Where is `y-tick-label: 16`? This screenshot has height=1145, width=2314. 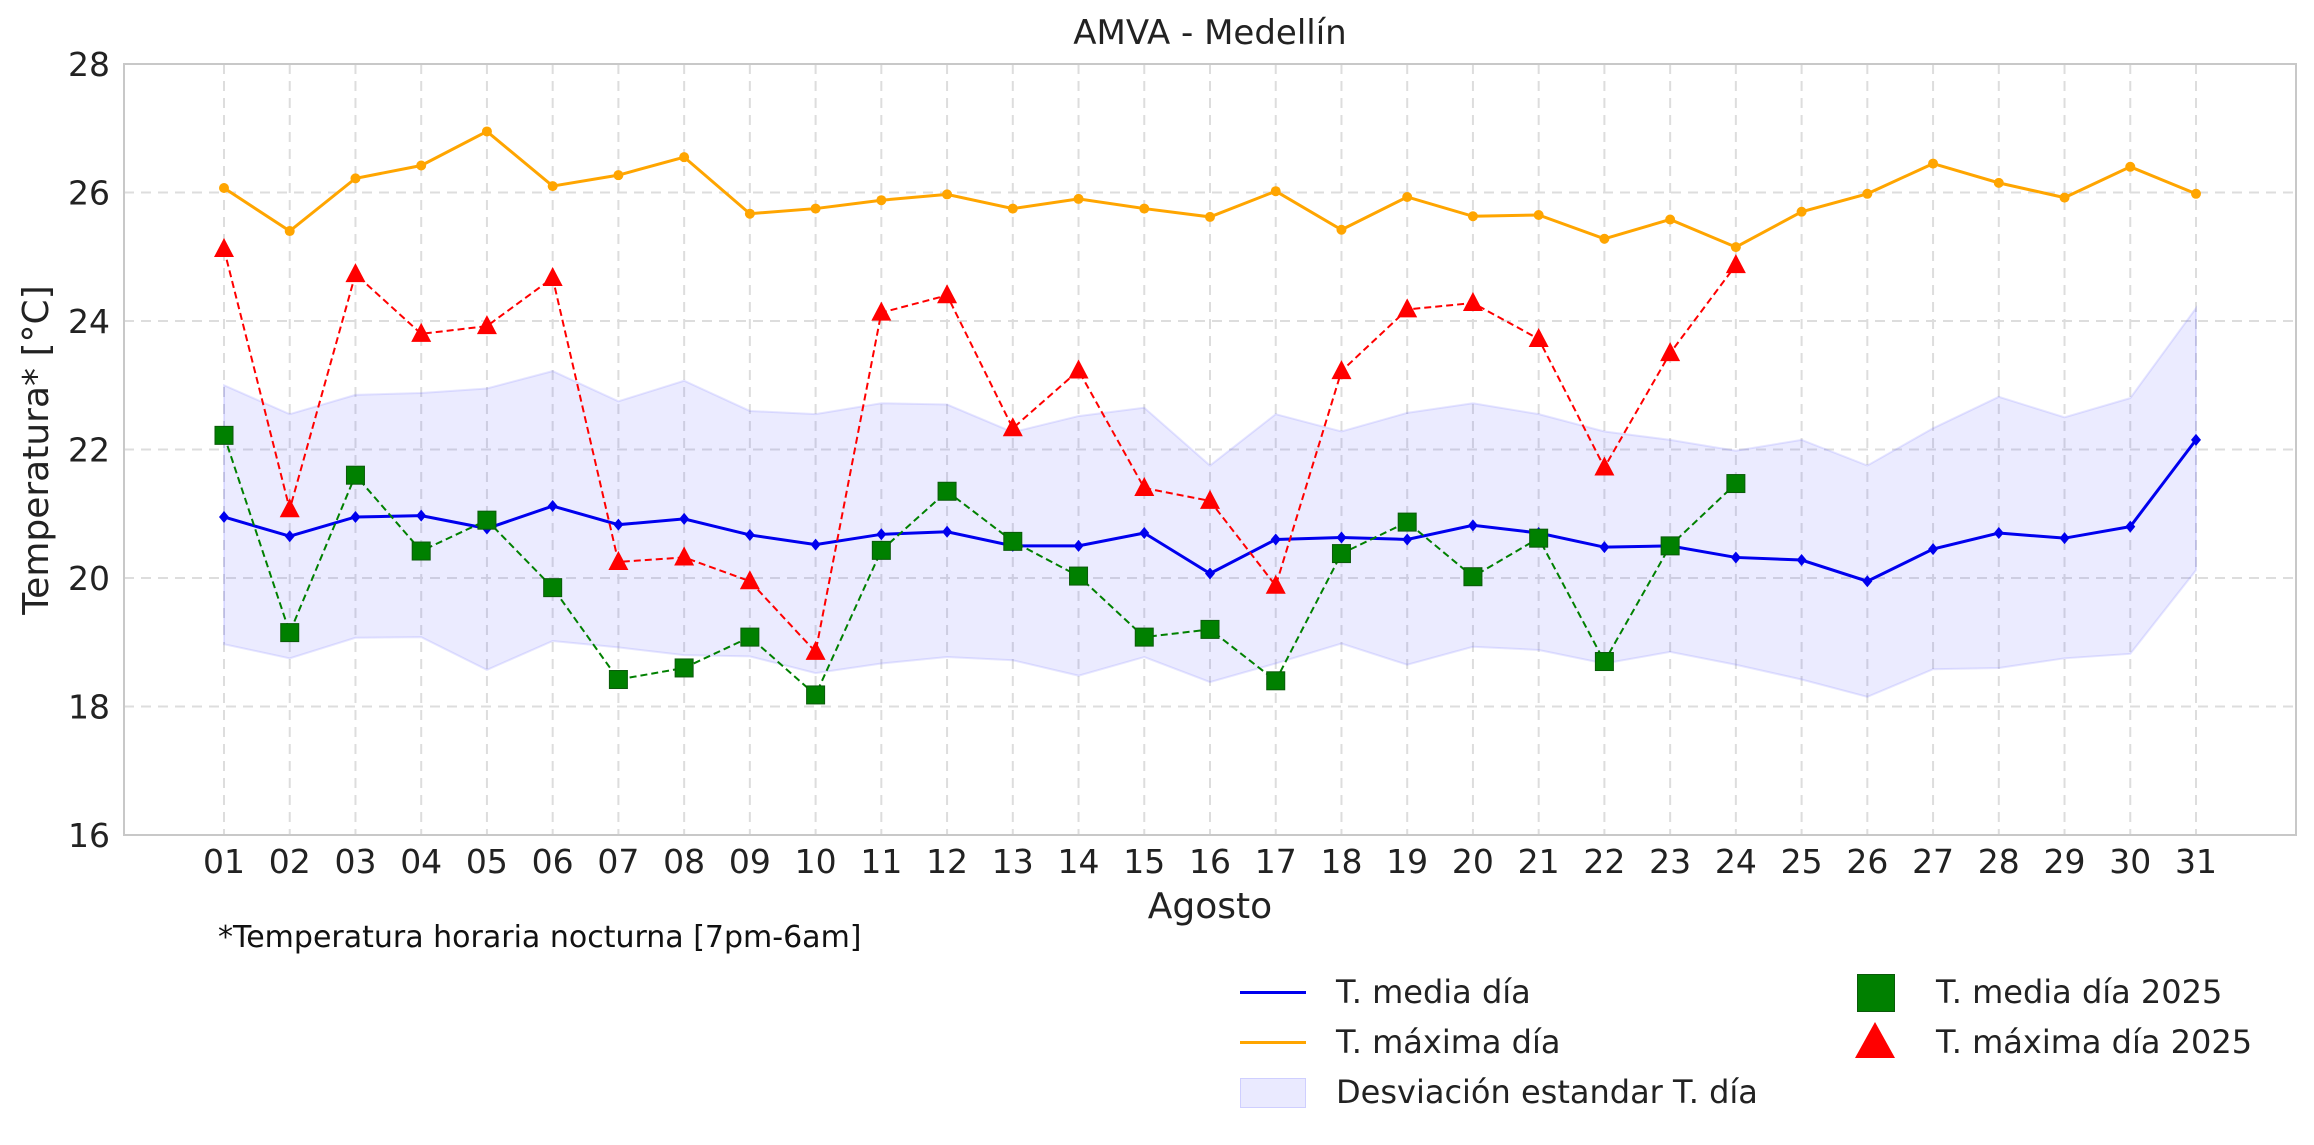
y-tick-label: 16 is located at coordinates (89, 835).